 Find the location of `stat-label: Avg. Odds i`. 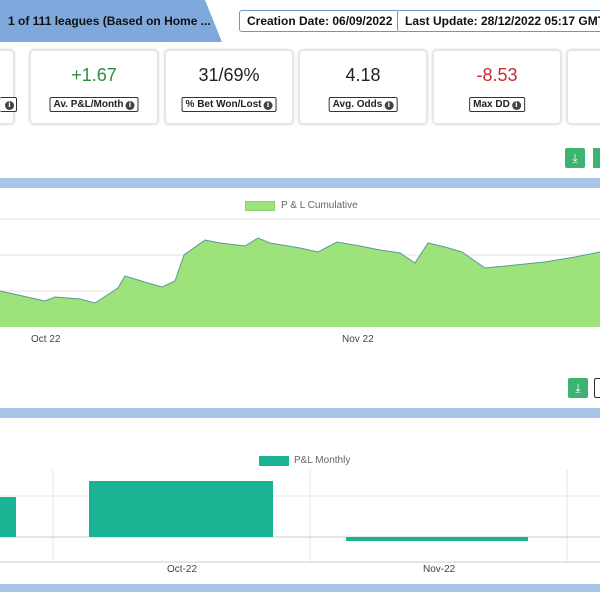

stat-label: Avg. Odds i is located at coordinates (363, 104).